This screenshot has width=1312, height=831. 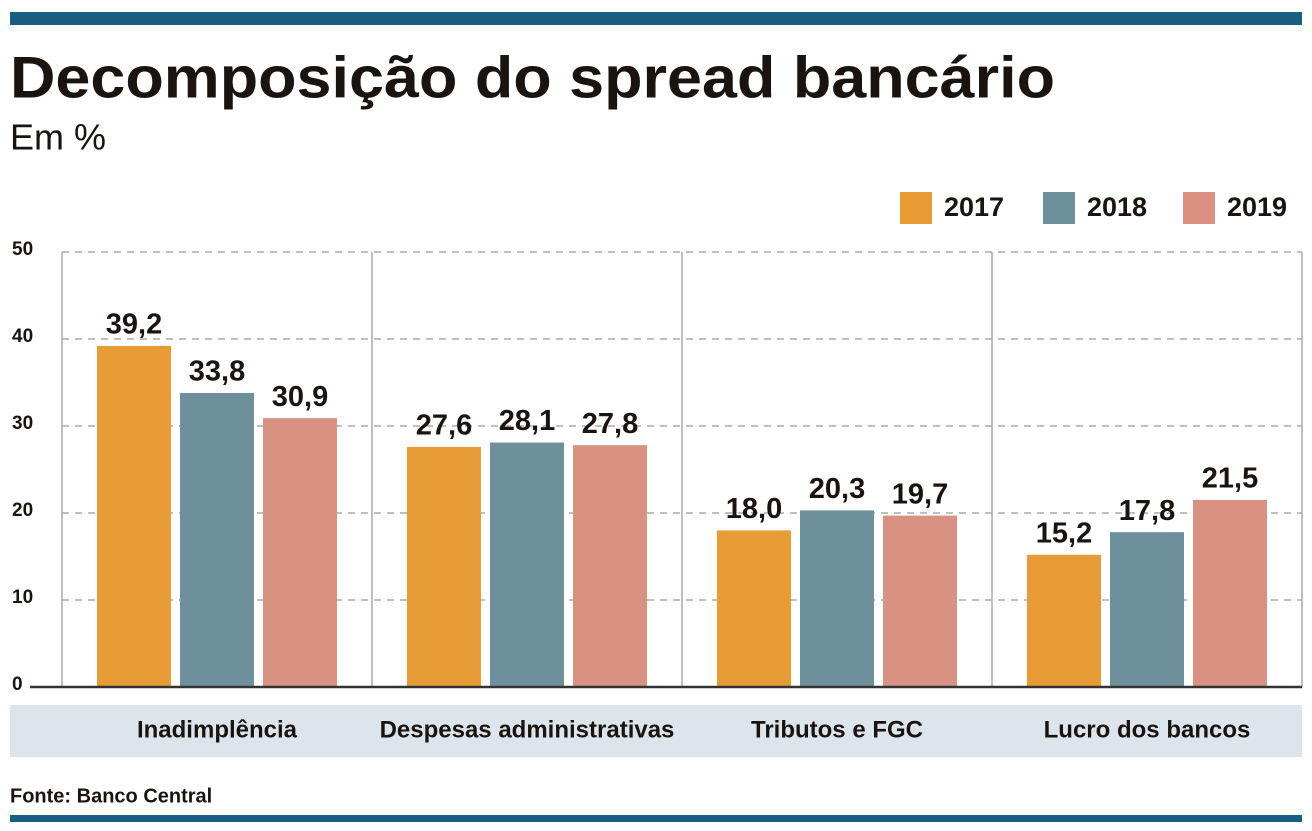 I want to click on category-band, so click(x=656, y=731).